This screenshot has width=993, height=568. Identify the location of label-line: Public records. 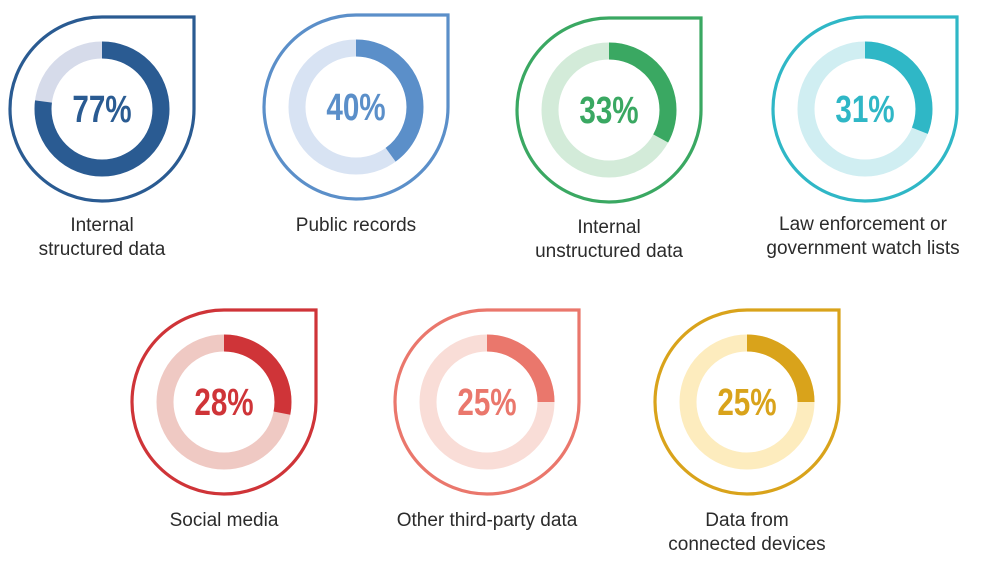
(356, 225).